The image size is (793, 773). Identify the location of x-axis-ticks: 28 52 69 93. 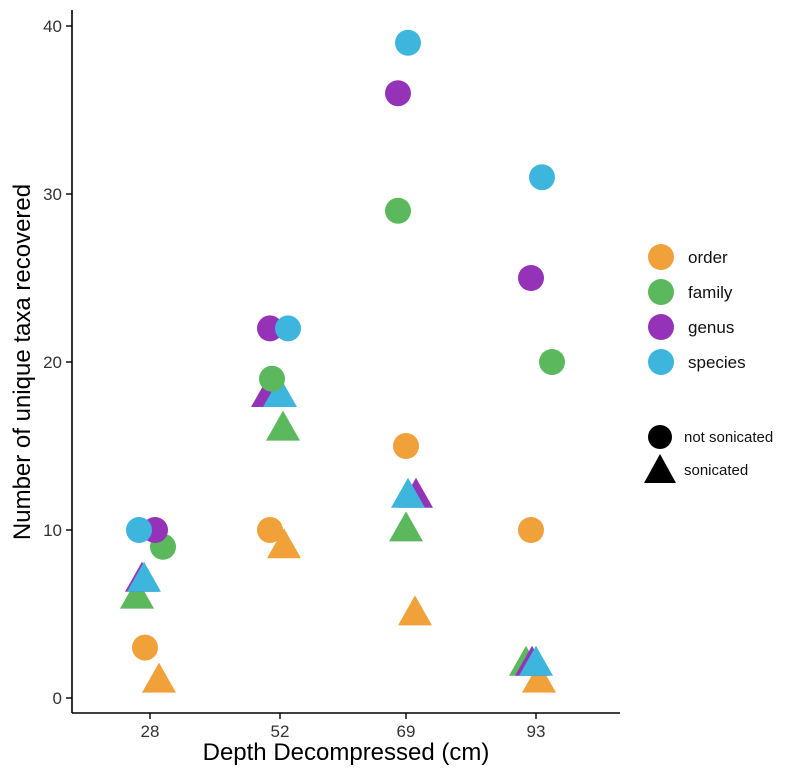
(343, 727).